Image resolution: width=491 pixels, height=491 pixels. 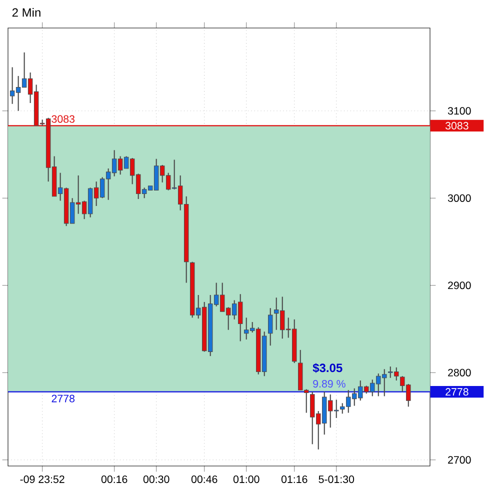 I want to click on ref-line-label: 3083, so click(x=63, y=119).